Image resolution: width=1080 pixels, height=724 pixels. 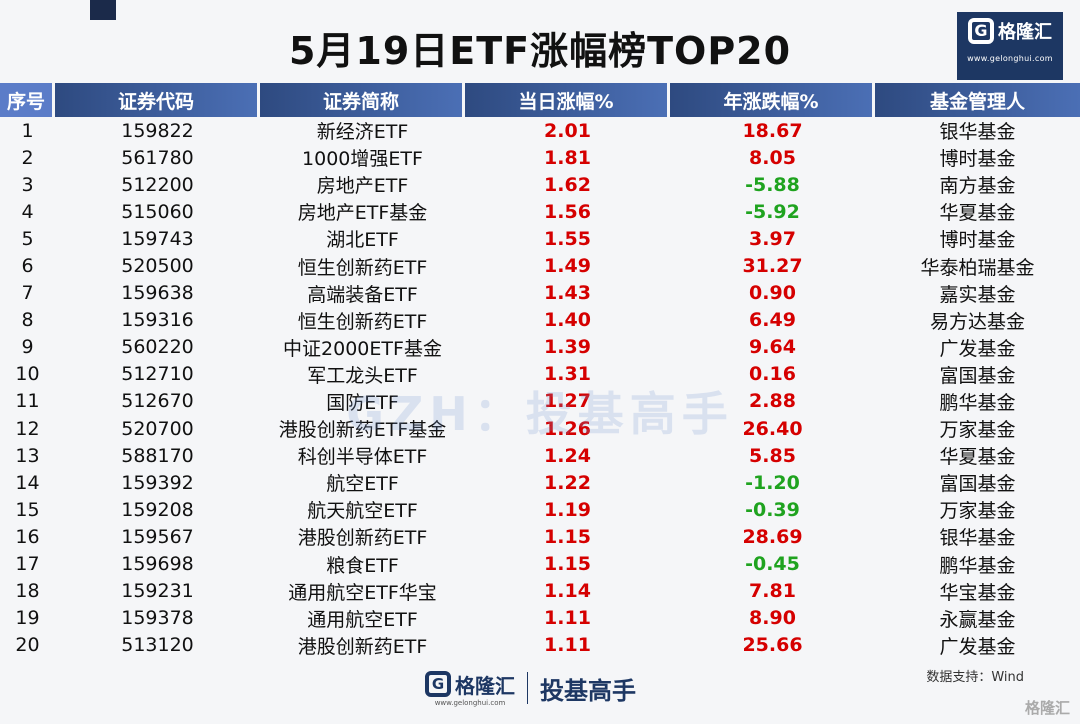 I want to click on cell-day-change: 1.39, so click(x=567, y=347).